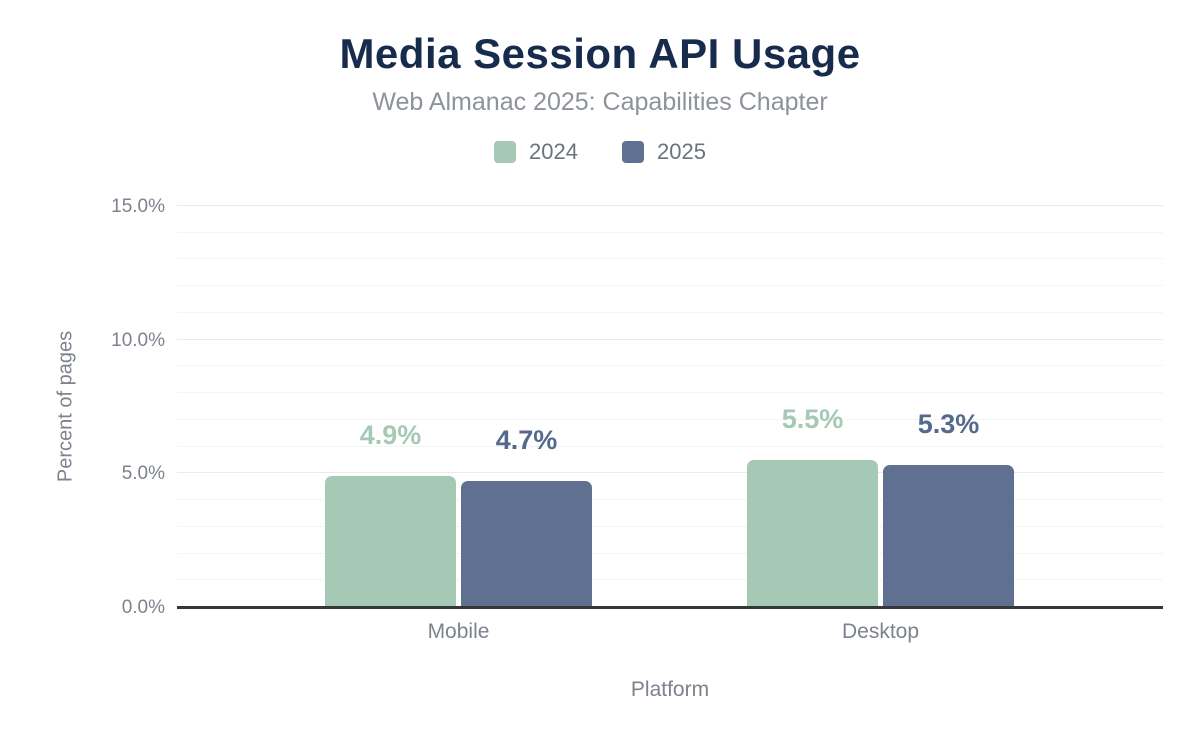  What do you see at coordinates (600, 53) in the screenshot?
I see `chart-title: Media Session API Usage` at bounding box center [600, 53].